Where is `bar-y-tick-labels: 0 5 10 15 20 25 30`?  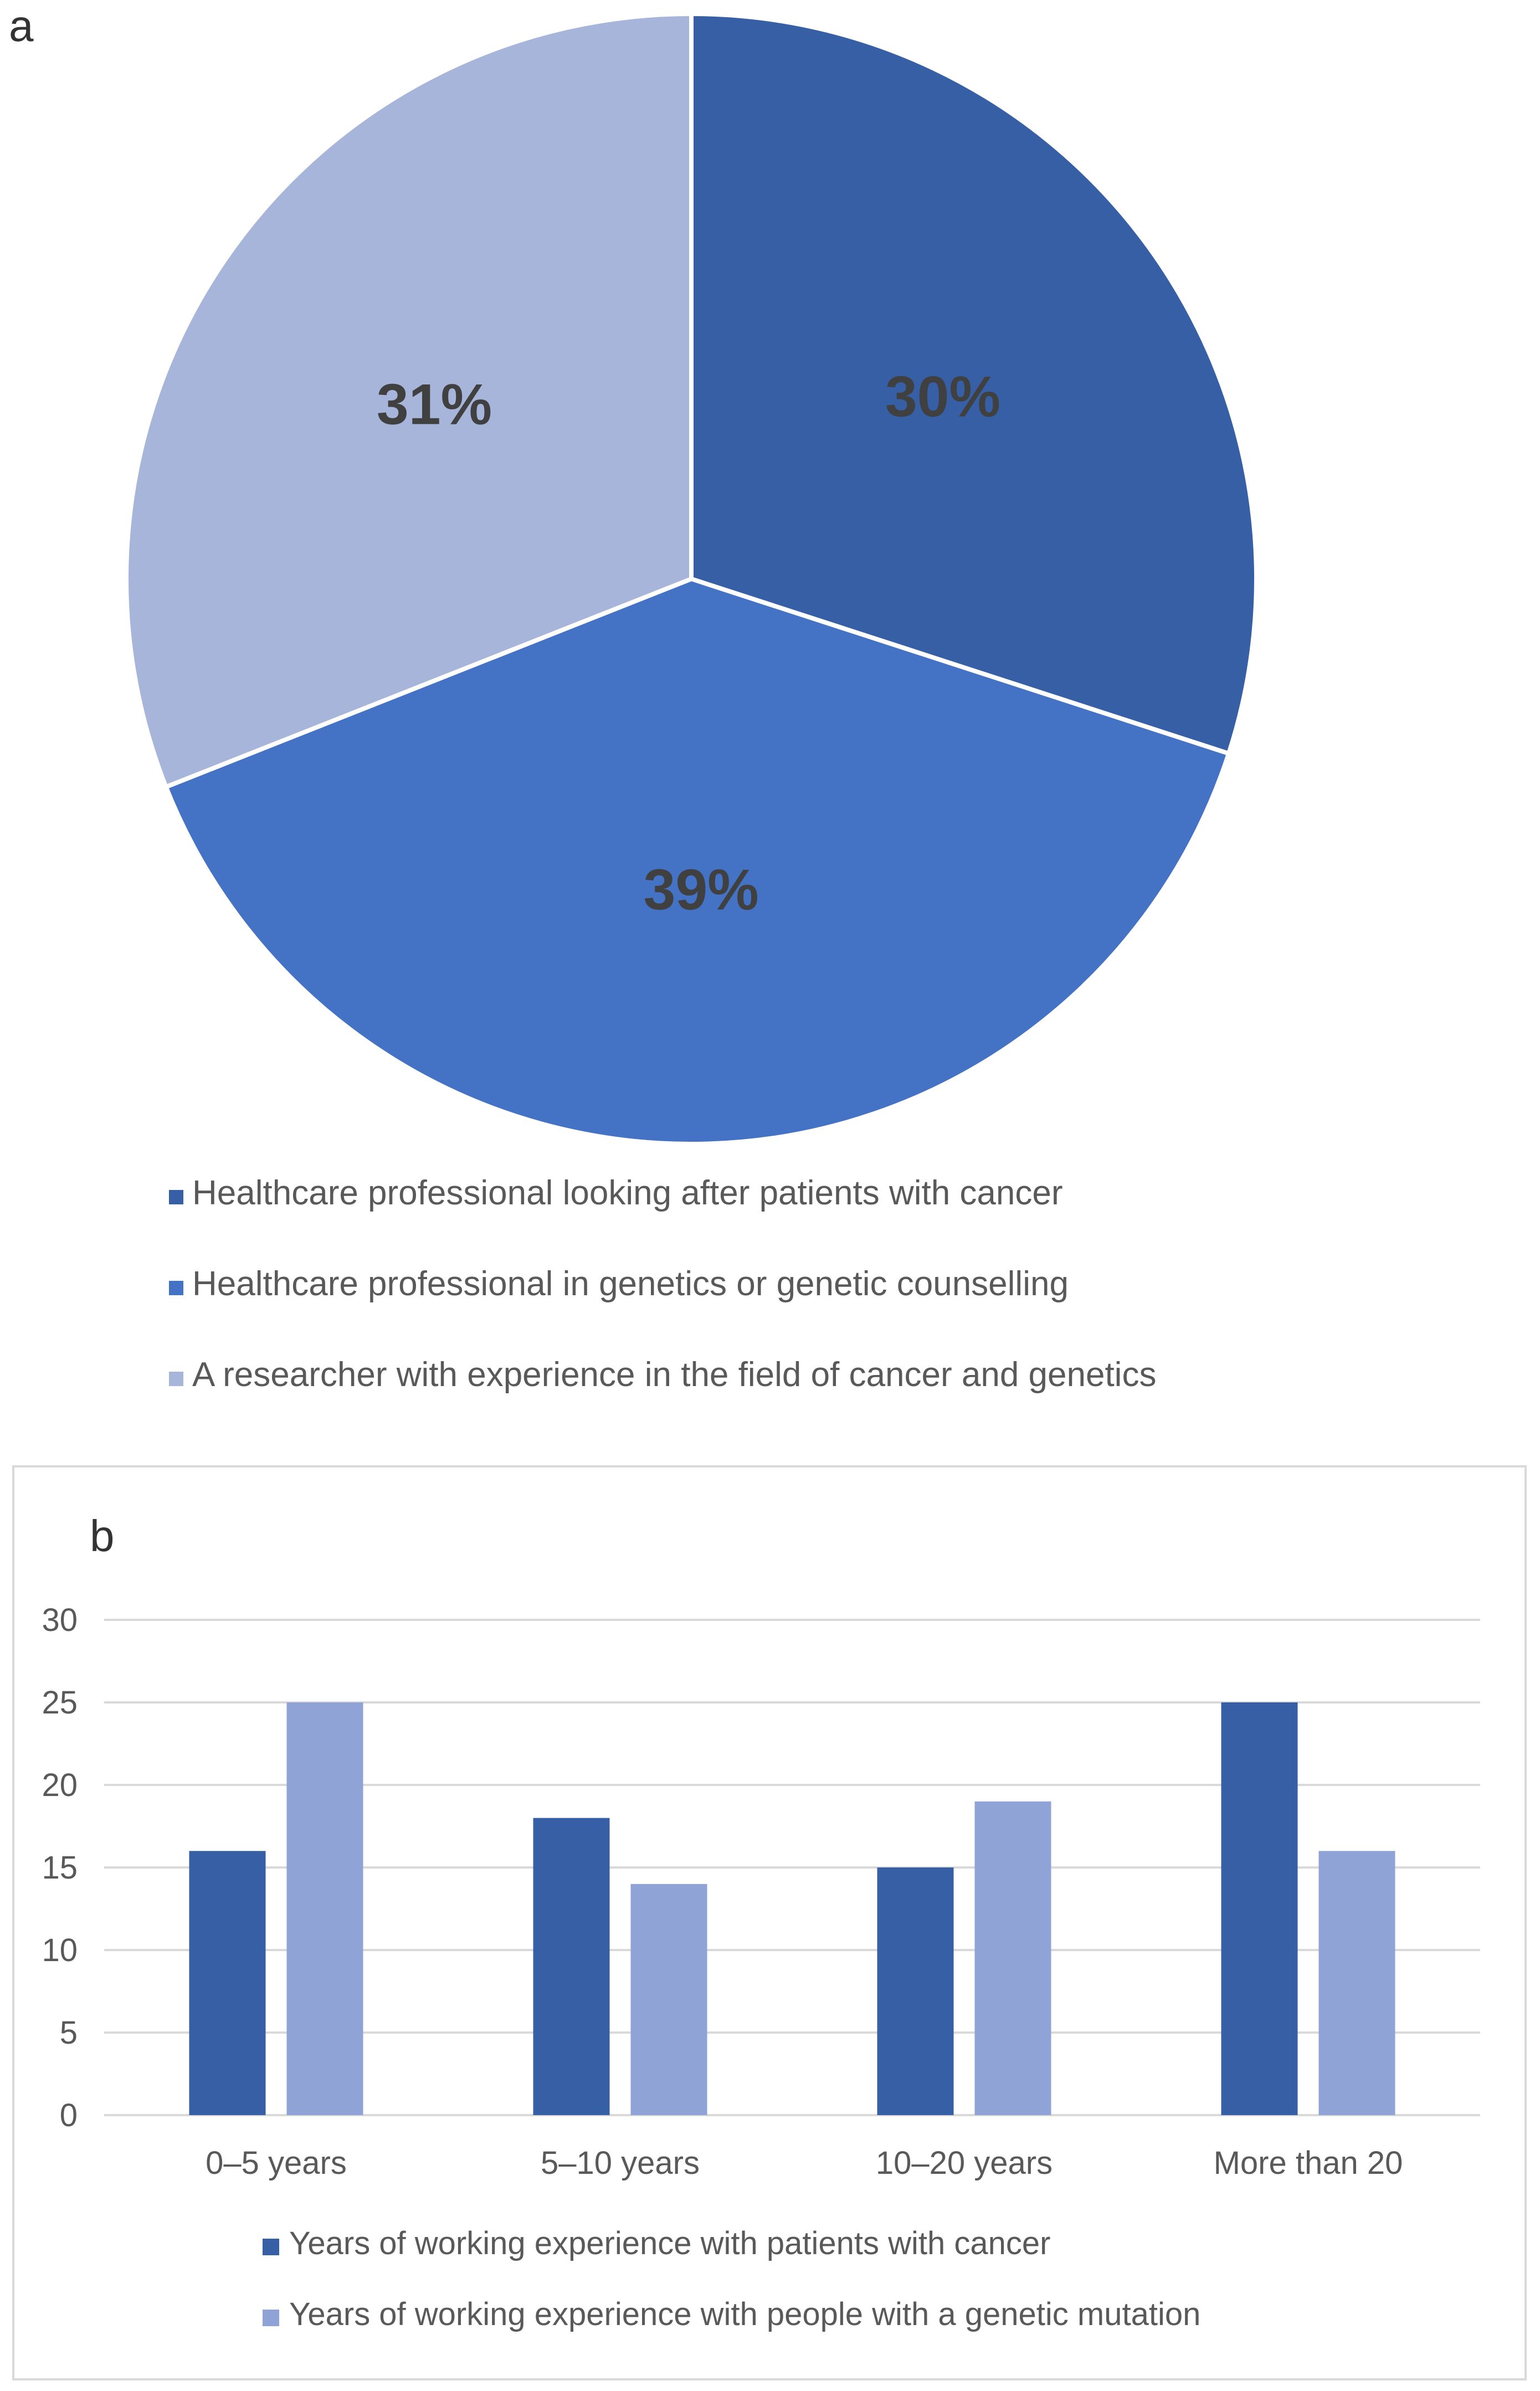 bar-y-tick-labels: 0 5 10 15 20 25 30 is located at coordinates (60, 1867).